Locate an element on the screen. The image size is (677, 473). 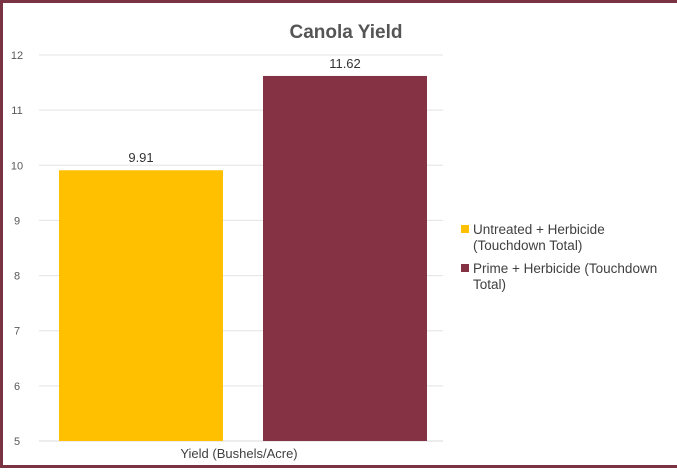
legend-label: Total) is located at coordinates (489, 284).